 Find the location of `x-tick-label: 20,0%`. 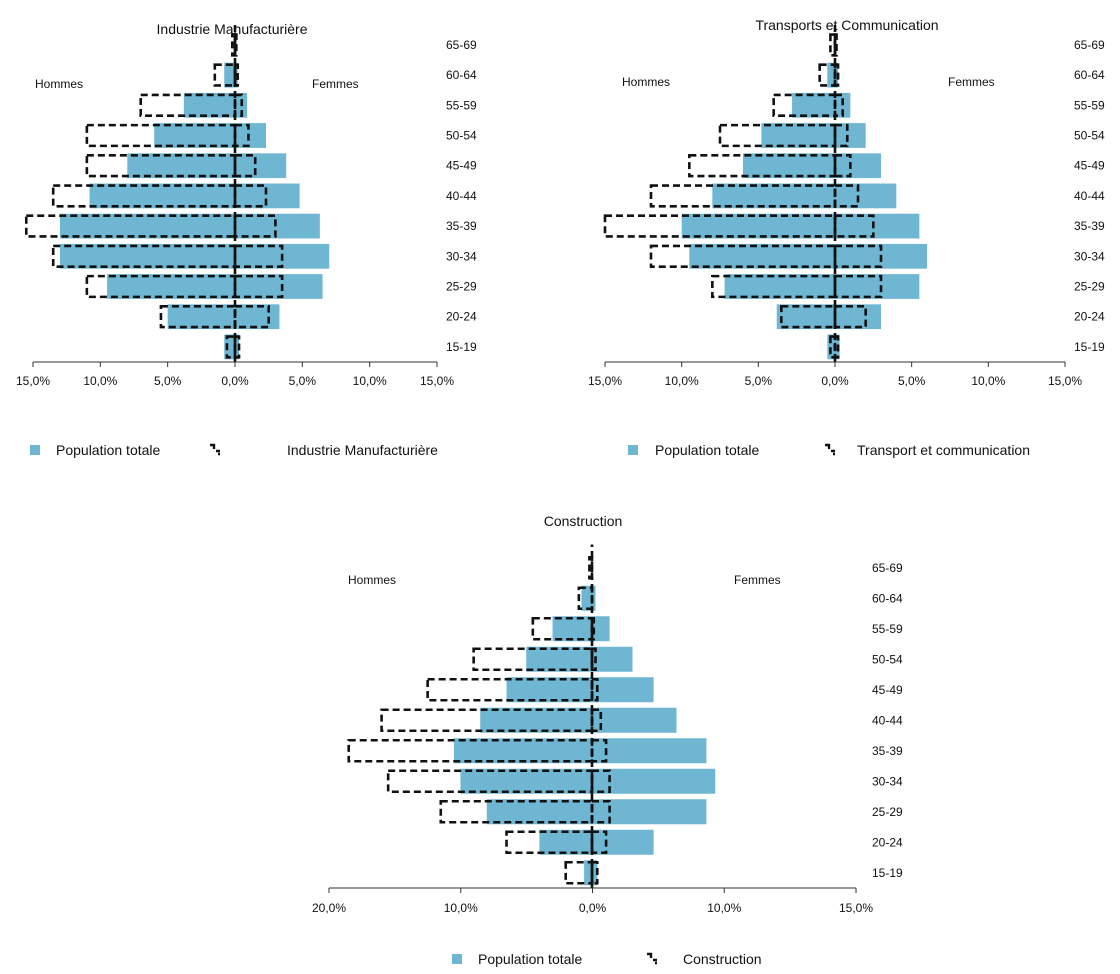

x-tick-label: 20,0% is located at coordinates (329, 908).